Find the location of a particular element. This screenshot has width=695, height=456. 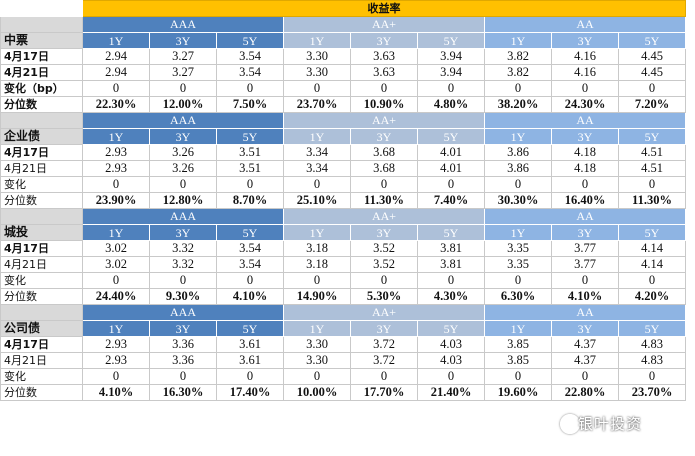

value-cell: 3.94 is located at coordinates (451, 56).